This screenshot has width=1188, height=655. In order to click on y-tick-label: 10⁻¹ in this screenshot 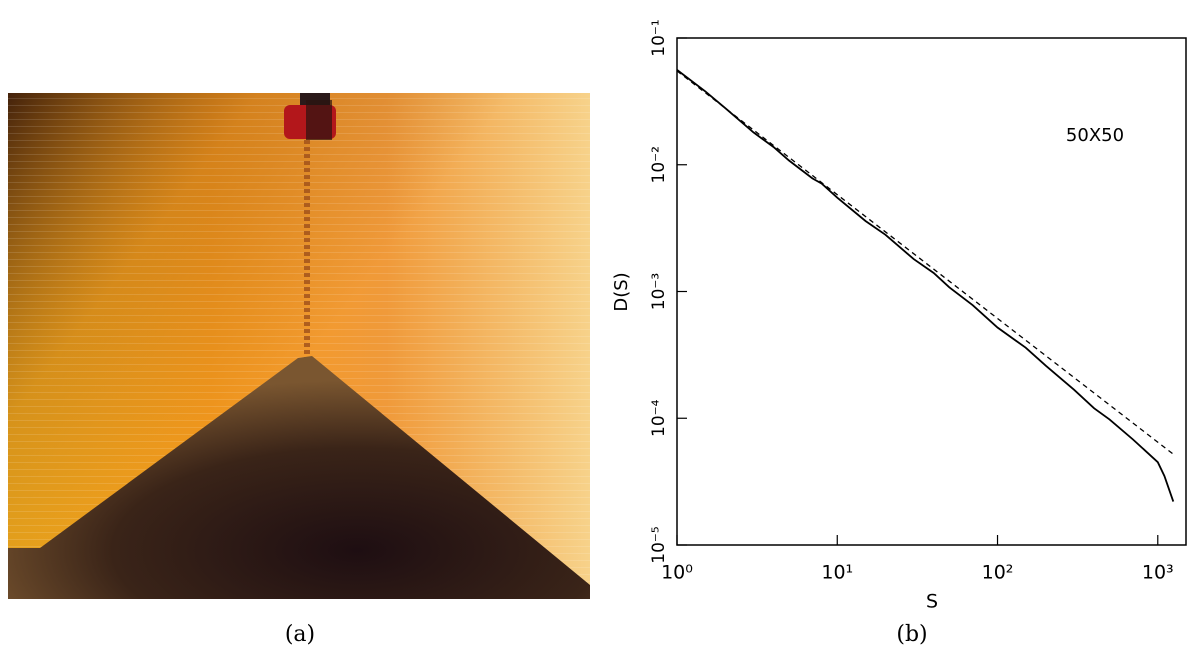, I will do `click(659, 37)`.